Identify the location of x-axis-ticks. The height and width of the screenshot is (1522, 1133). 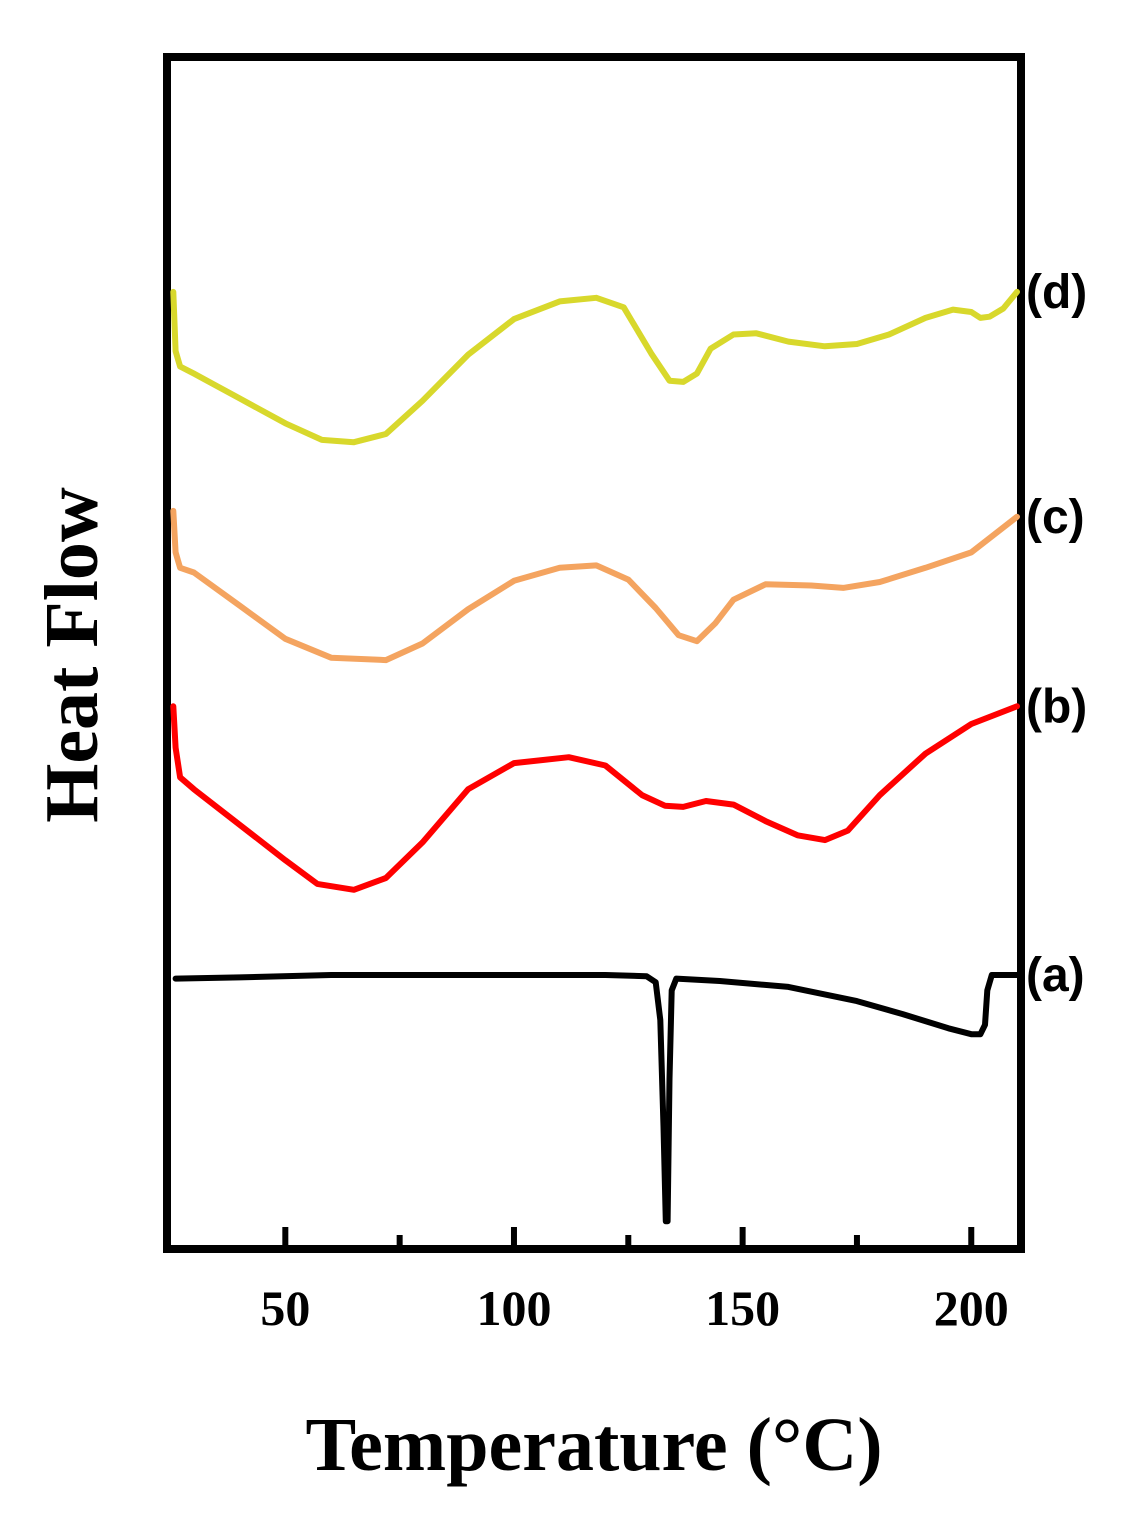
(628, 1236).